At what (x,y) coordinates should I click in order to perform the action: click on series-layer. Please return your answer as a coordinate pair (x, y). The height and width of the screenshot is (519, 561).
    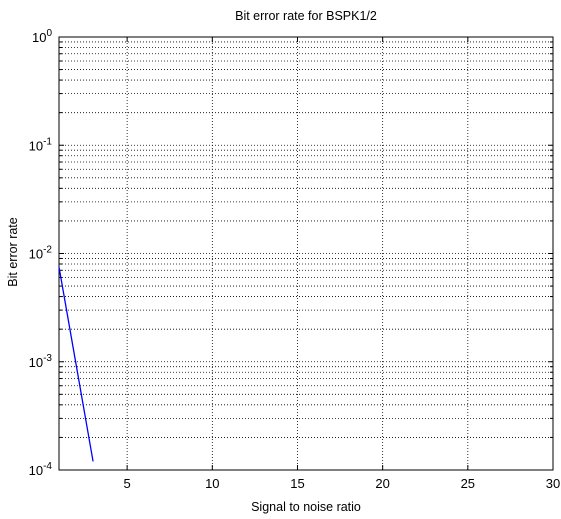
    Looking at the image, I should click on (76, 364).